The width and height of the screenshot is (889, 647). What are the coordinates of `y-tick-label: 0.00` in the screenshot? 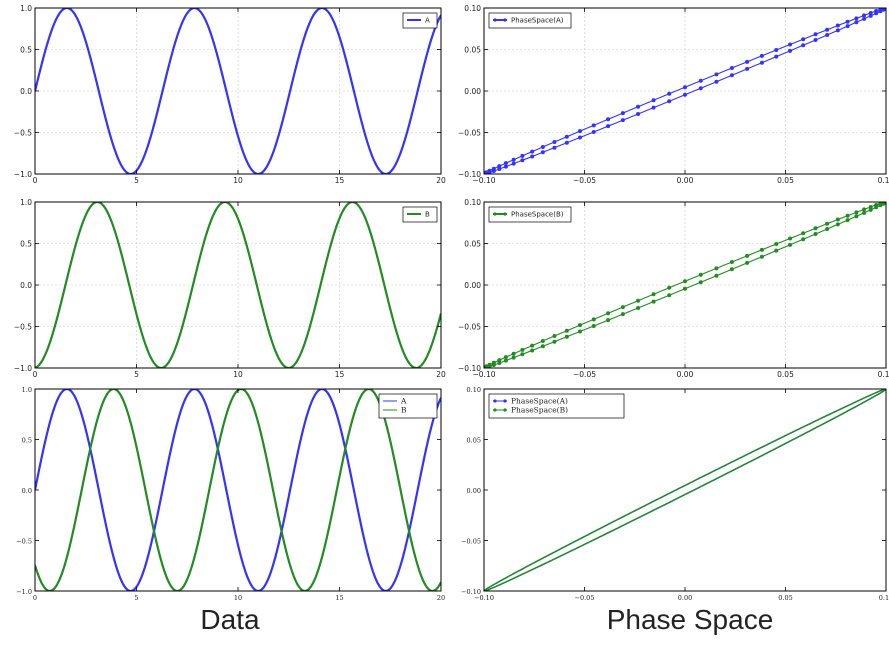 It's located at (472, 285).